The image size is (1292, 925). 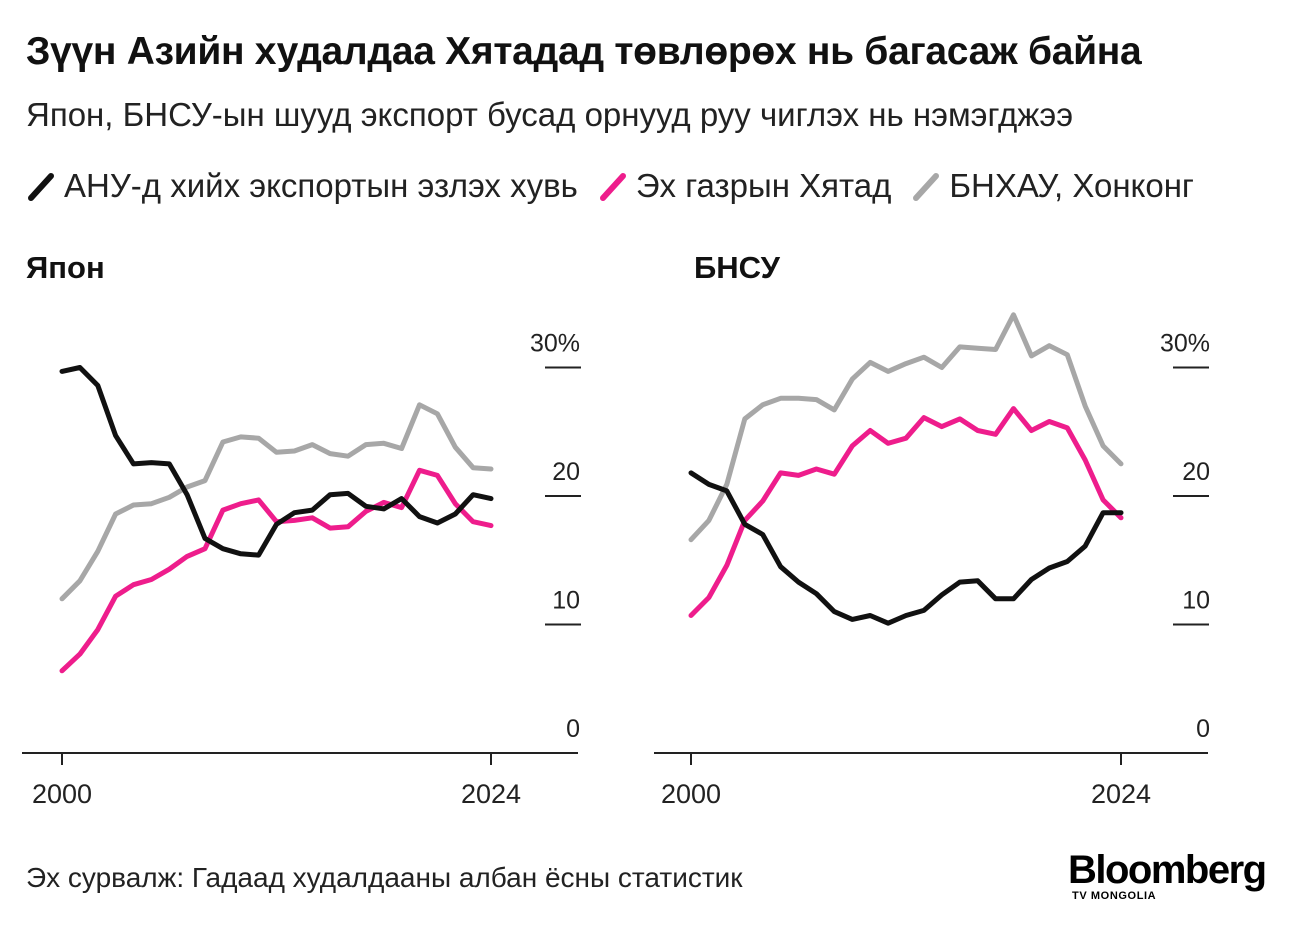 I want to click on brand-sub: TV MONGOLIA, so click(x=1114, y=896).